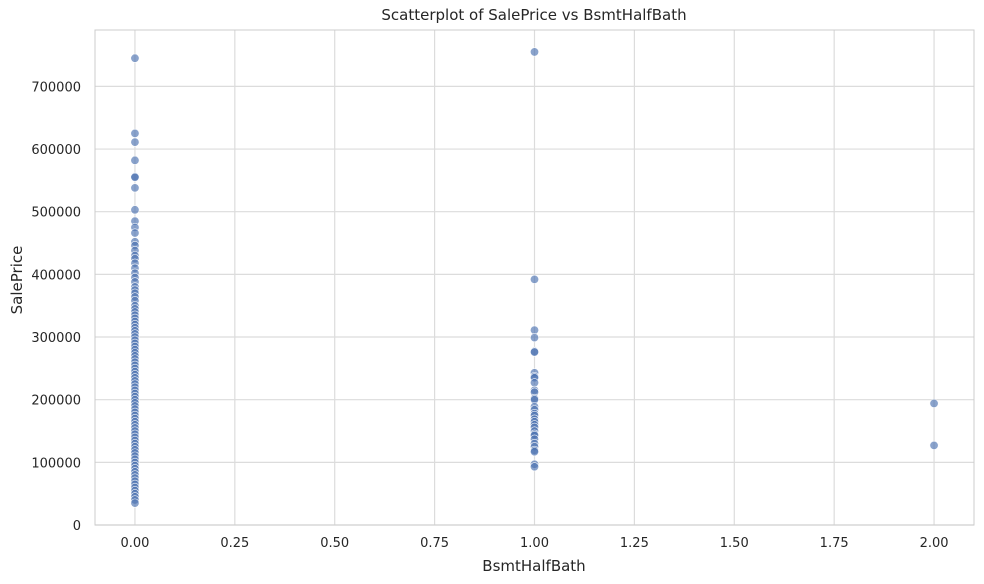 Image resolution: width=984 pixels, height=584 pixels. Describe the element at coordinates (234, 543) in the screenshot. I see `x-tick-label: 0.25` at that location.